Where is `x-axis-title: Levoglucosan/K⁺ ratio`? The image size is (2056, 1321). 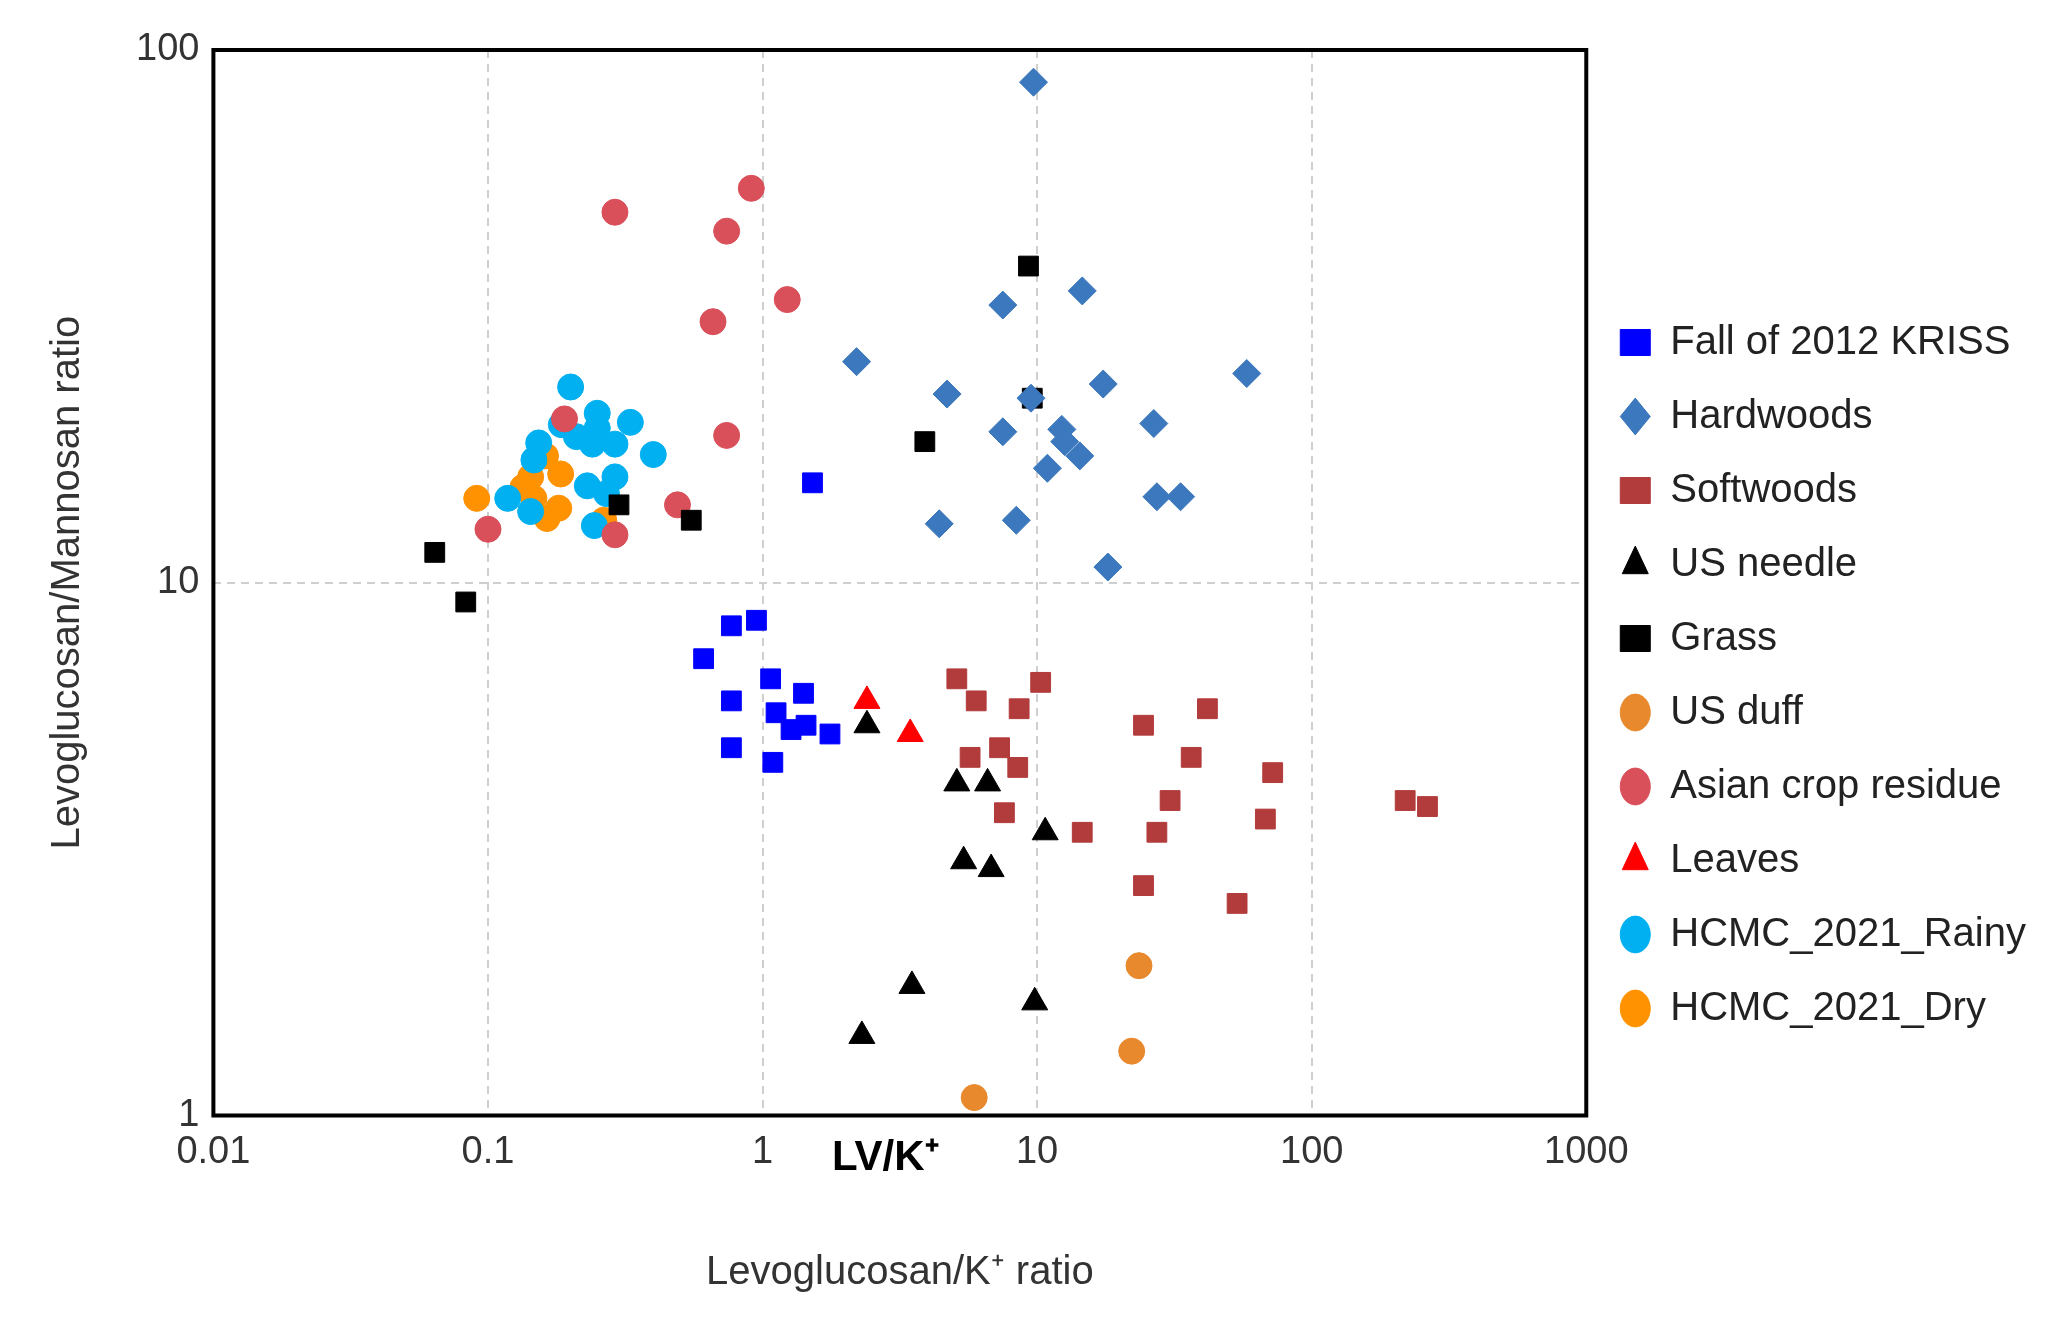
x-axis-title: Levoglucosan/K⁺ ratio is located at coordinates (900, 1270).